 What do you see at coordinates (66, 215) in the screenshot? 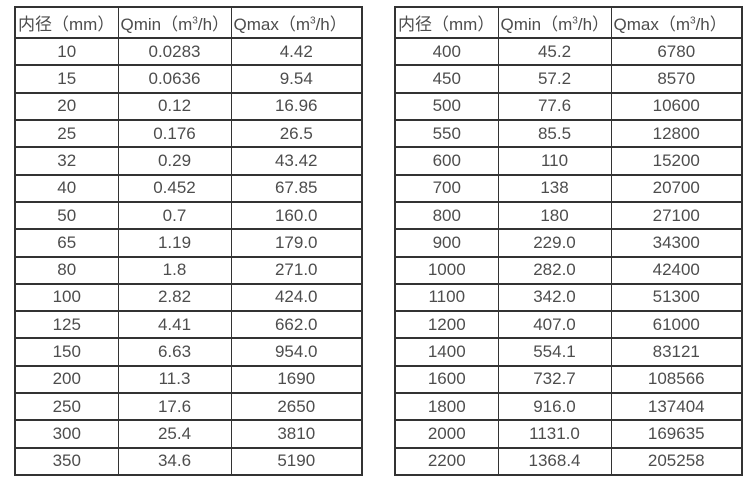
I see `inner-diameter-cell: 50` at bounding box center [66, 215].